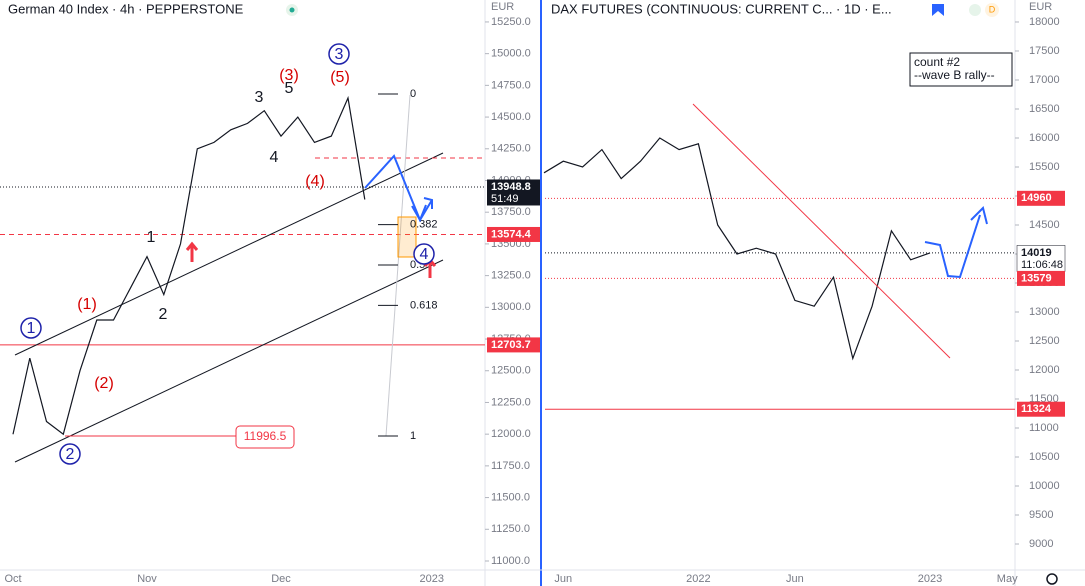 This screenshot has width=1085, height=586. I want to click on wave-label: (5), so click(340, 77).